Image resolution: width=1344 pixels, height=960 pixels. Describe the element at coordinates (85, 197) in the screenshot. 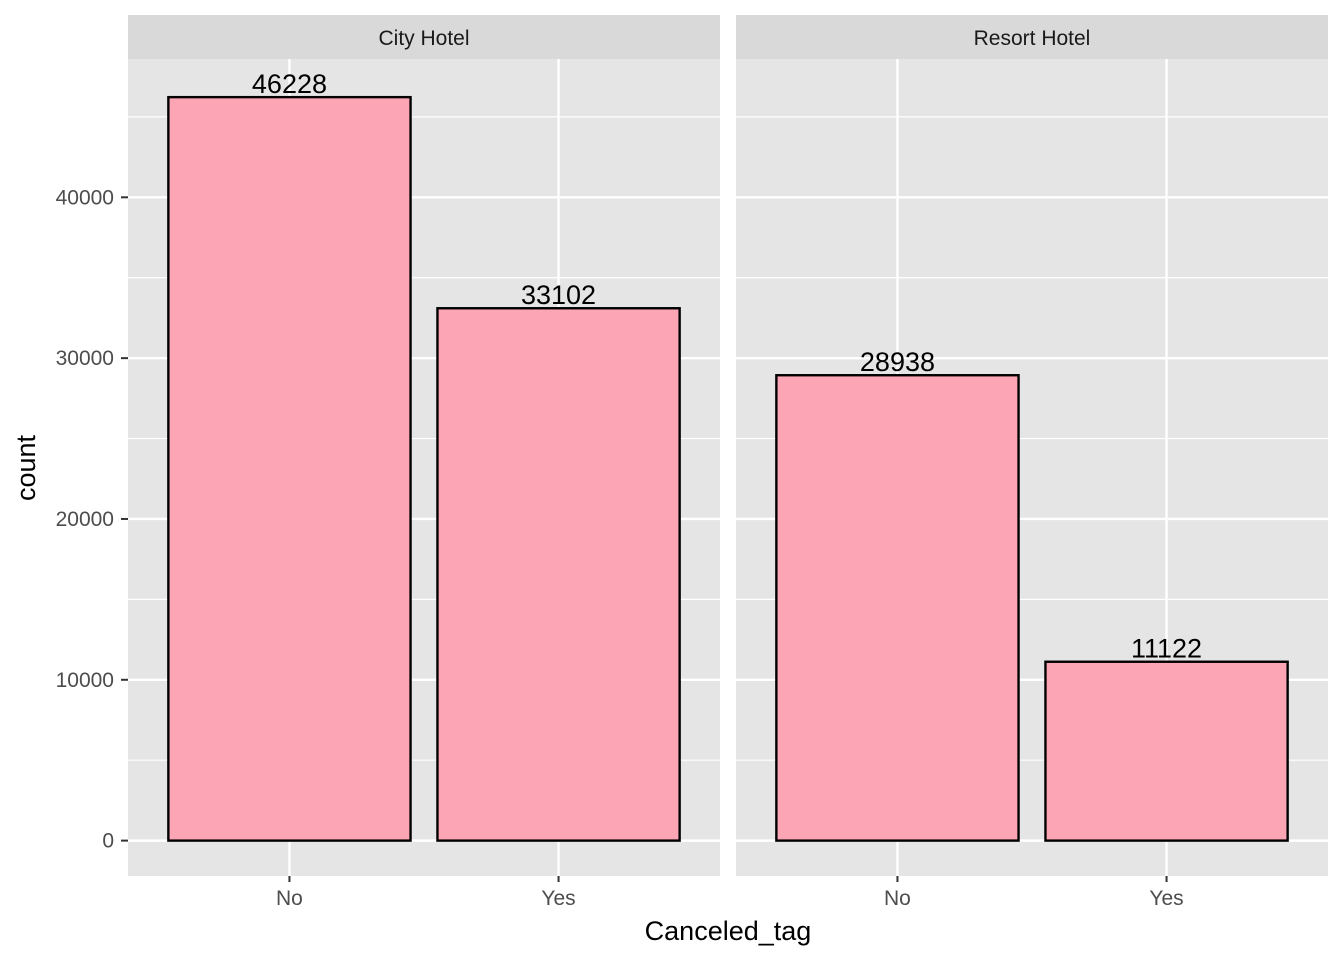

I see `y-tick-label: 40000` at that location.